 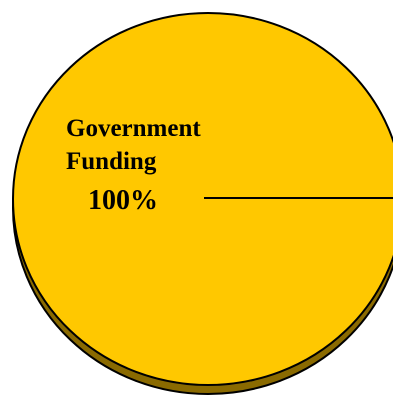 What do you see at coordinates (133, 128) in the screenshot?
I see `slice-label-line-1: Government` at bounding box center [133, 128].